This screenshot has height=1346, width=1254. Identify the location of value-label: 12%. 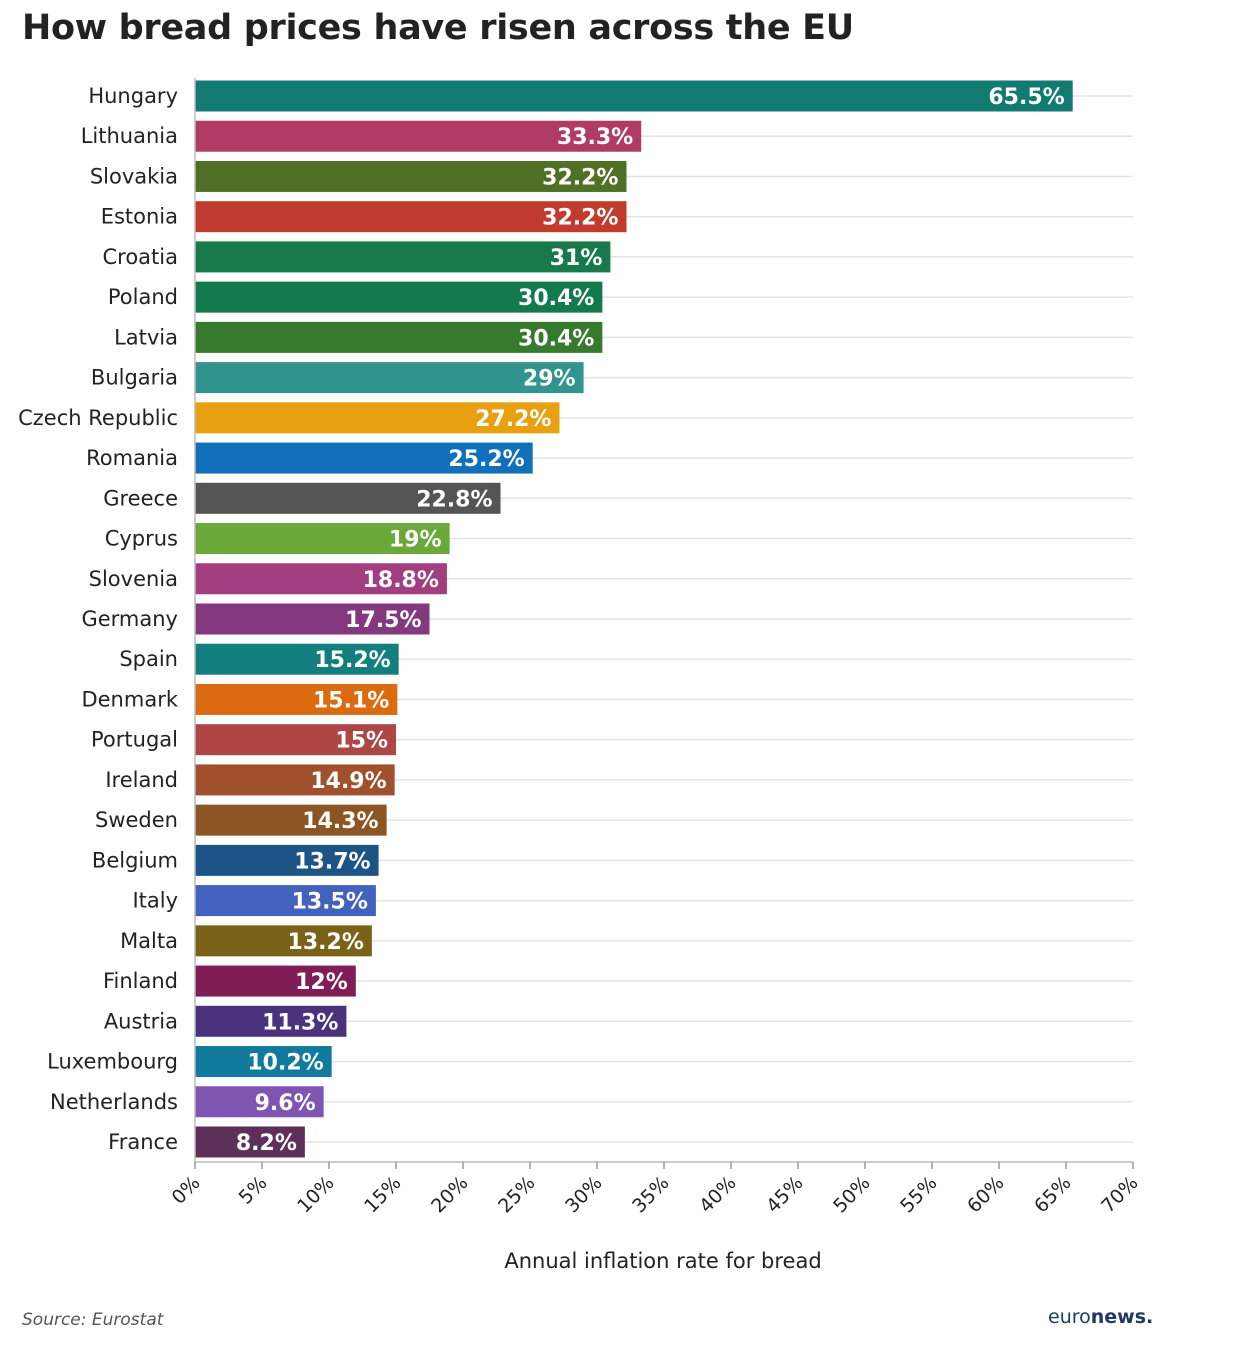
(321, 982).